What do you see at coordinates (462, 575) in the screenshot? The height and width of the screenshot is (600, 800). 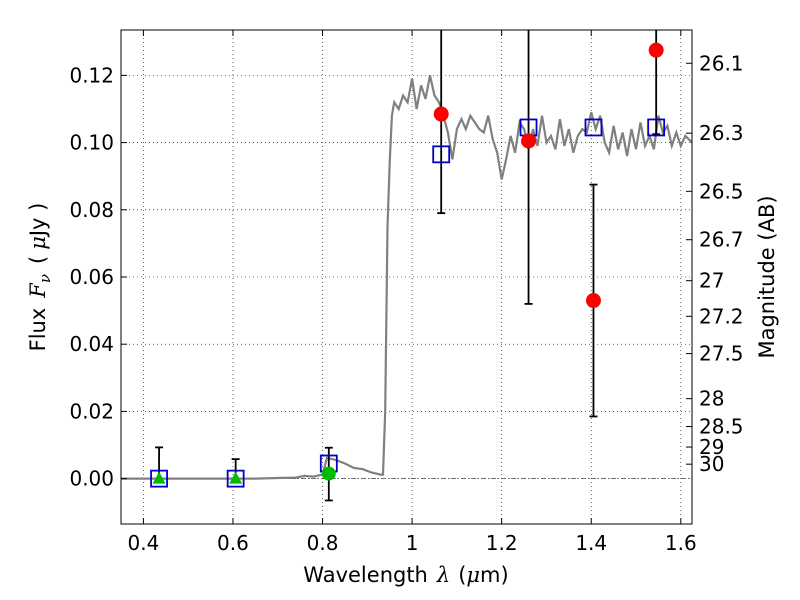 I see `x-axis-label-unit-open: (` at bounding box center [462, 575].